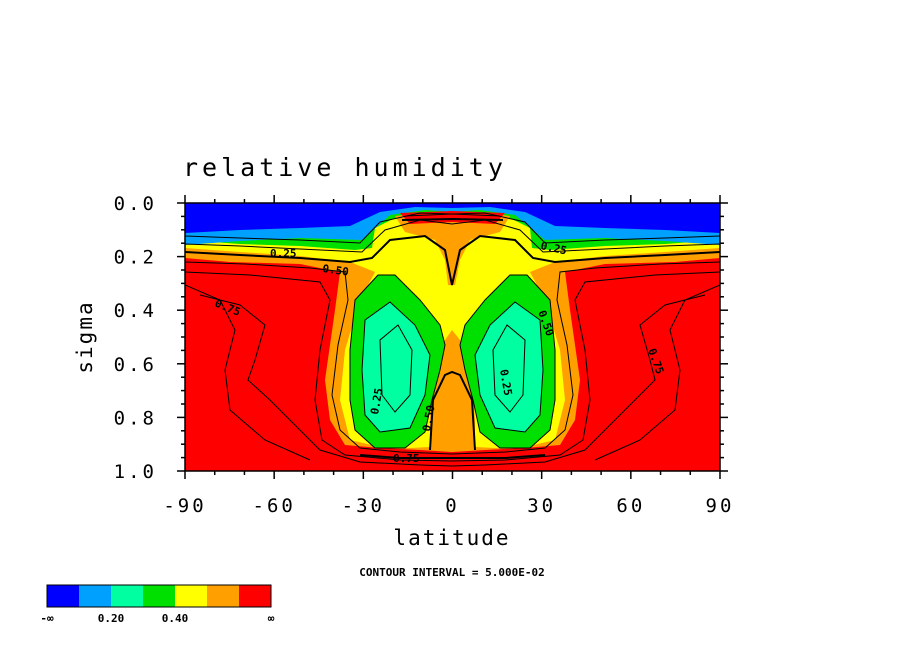  Describe the element at coordinates (184, 506) in the screenshot. I see `x-tick-label: -90` at that location.